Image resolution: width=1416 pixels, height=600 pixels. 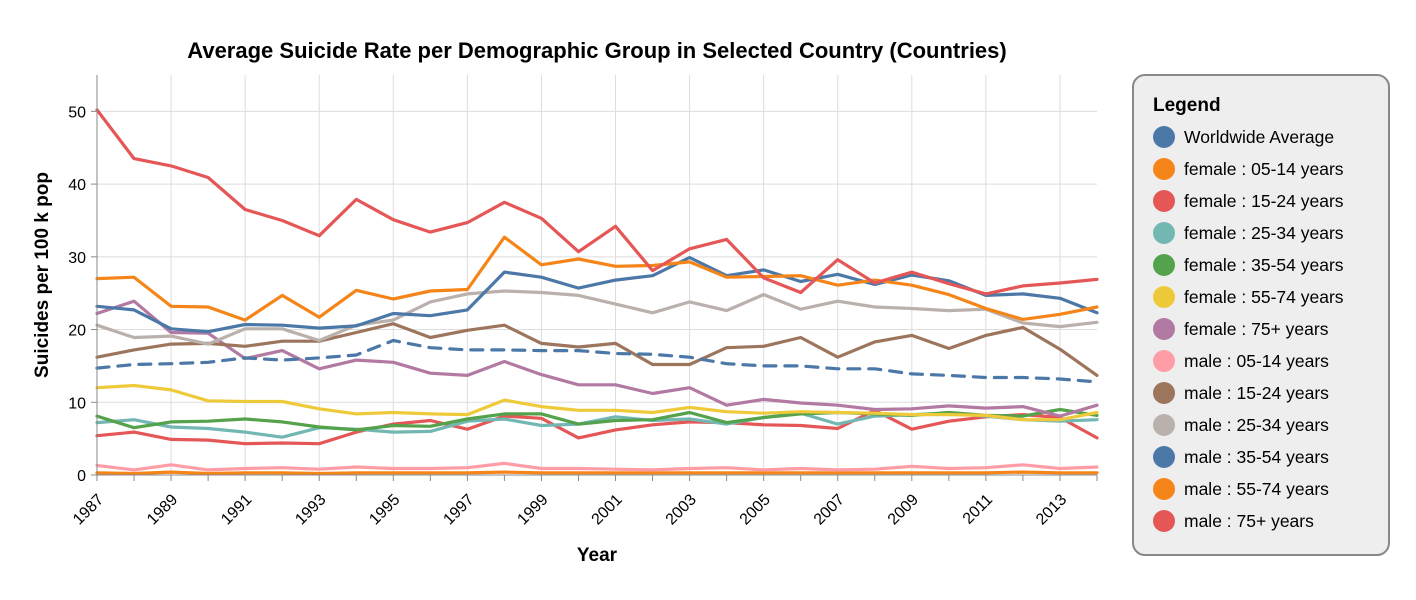 I want to click on series-line-male-55-74-years, so click(x=597, y=278).